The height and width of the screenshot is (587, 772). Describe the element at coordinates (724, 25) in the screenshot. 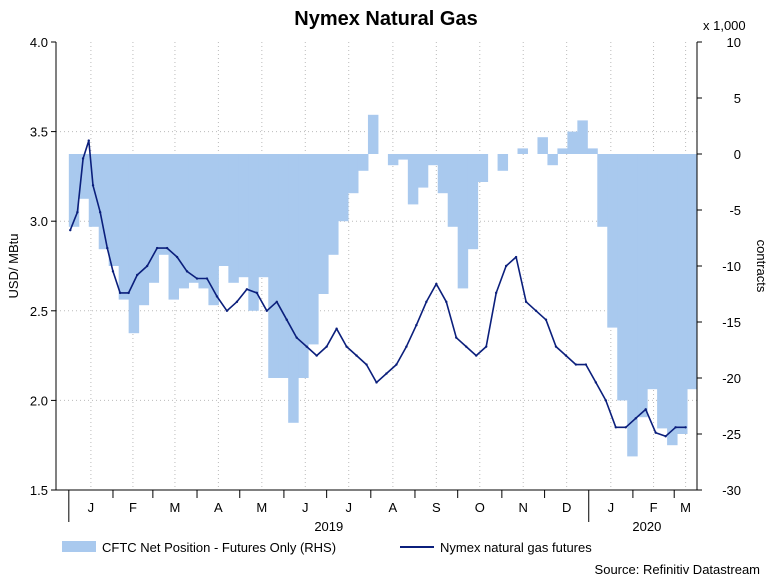

I see `right-axis-multiplier: x 1,000` at that location.